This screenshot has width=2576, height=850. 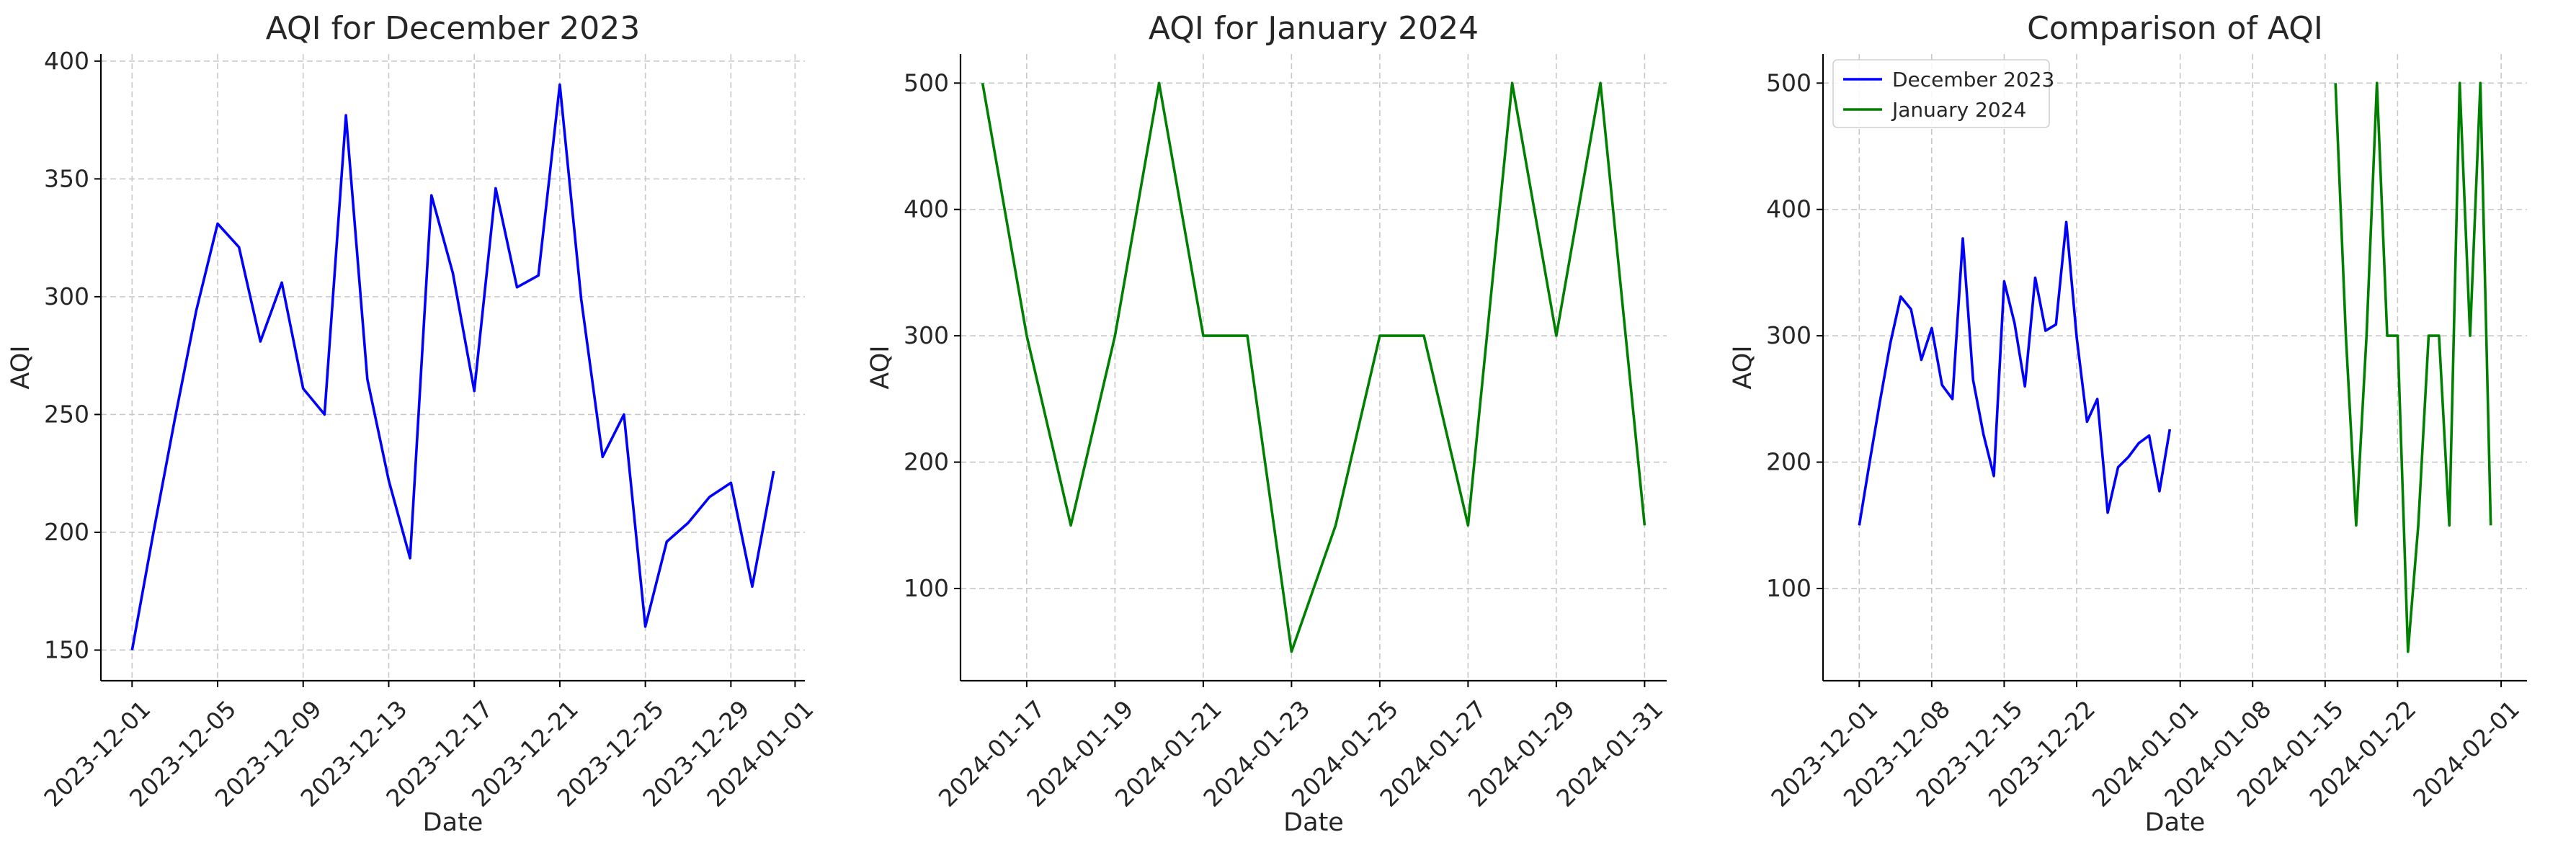 What do you see at coordinates (453, 28) in the screenshot?
I see `chart-title: AQI for December 2023` at bounding box center [453, 28].